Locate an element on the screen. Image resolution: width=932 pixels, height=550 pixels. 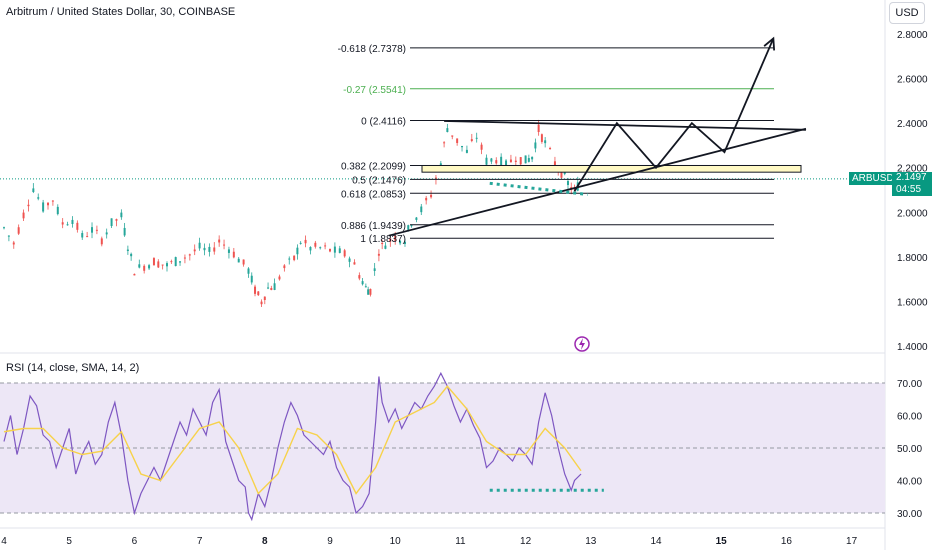
projection-arrowhead is located at coordinates (769, 43).